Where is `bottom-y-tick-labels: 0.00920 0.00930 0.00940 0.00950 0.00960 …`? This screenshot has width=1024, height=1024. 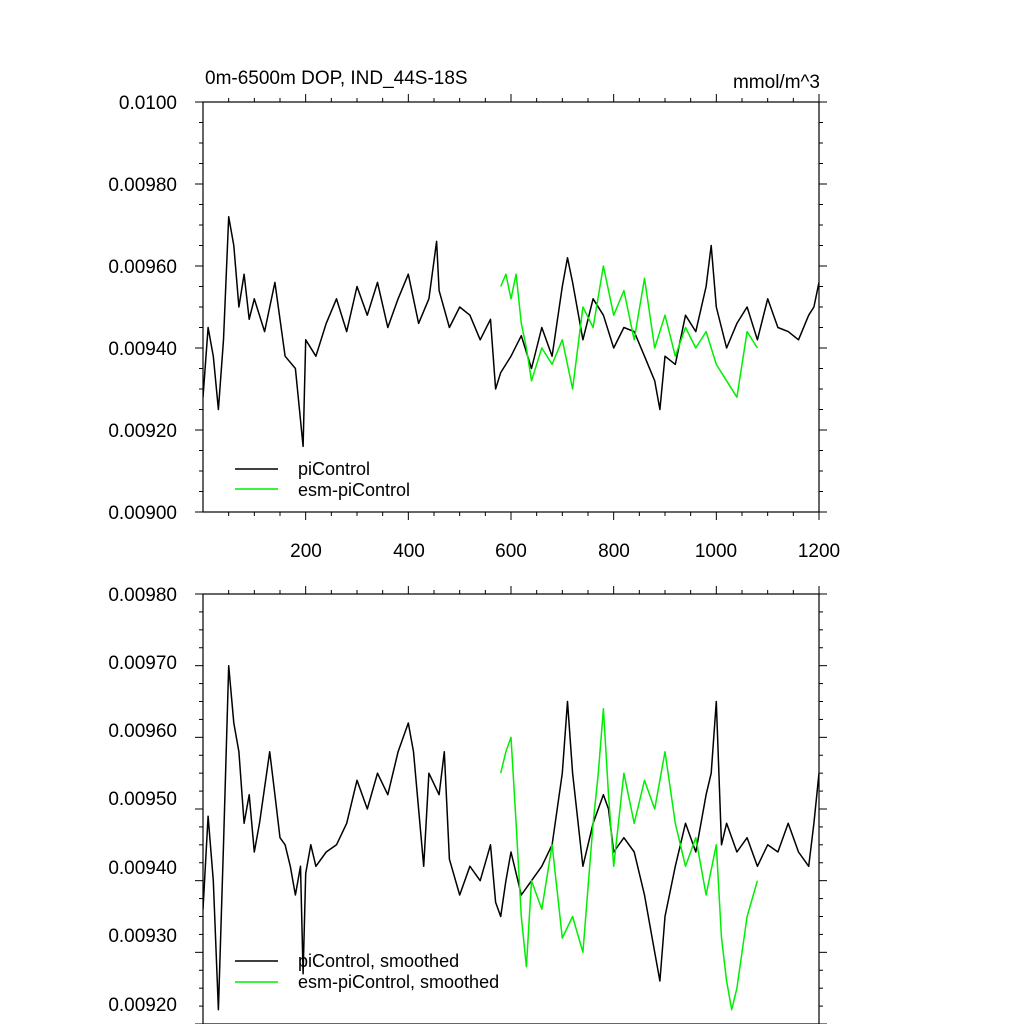
bottom-y-tick-labels: 0.00920 0.00930 0.00940 0.00950 0.00960 … is located at coordinates (142, 800).